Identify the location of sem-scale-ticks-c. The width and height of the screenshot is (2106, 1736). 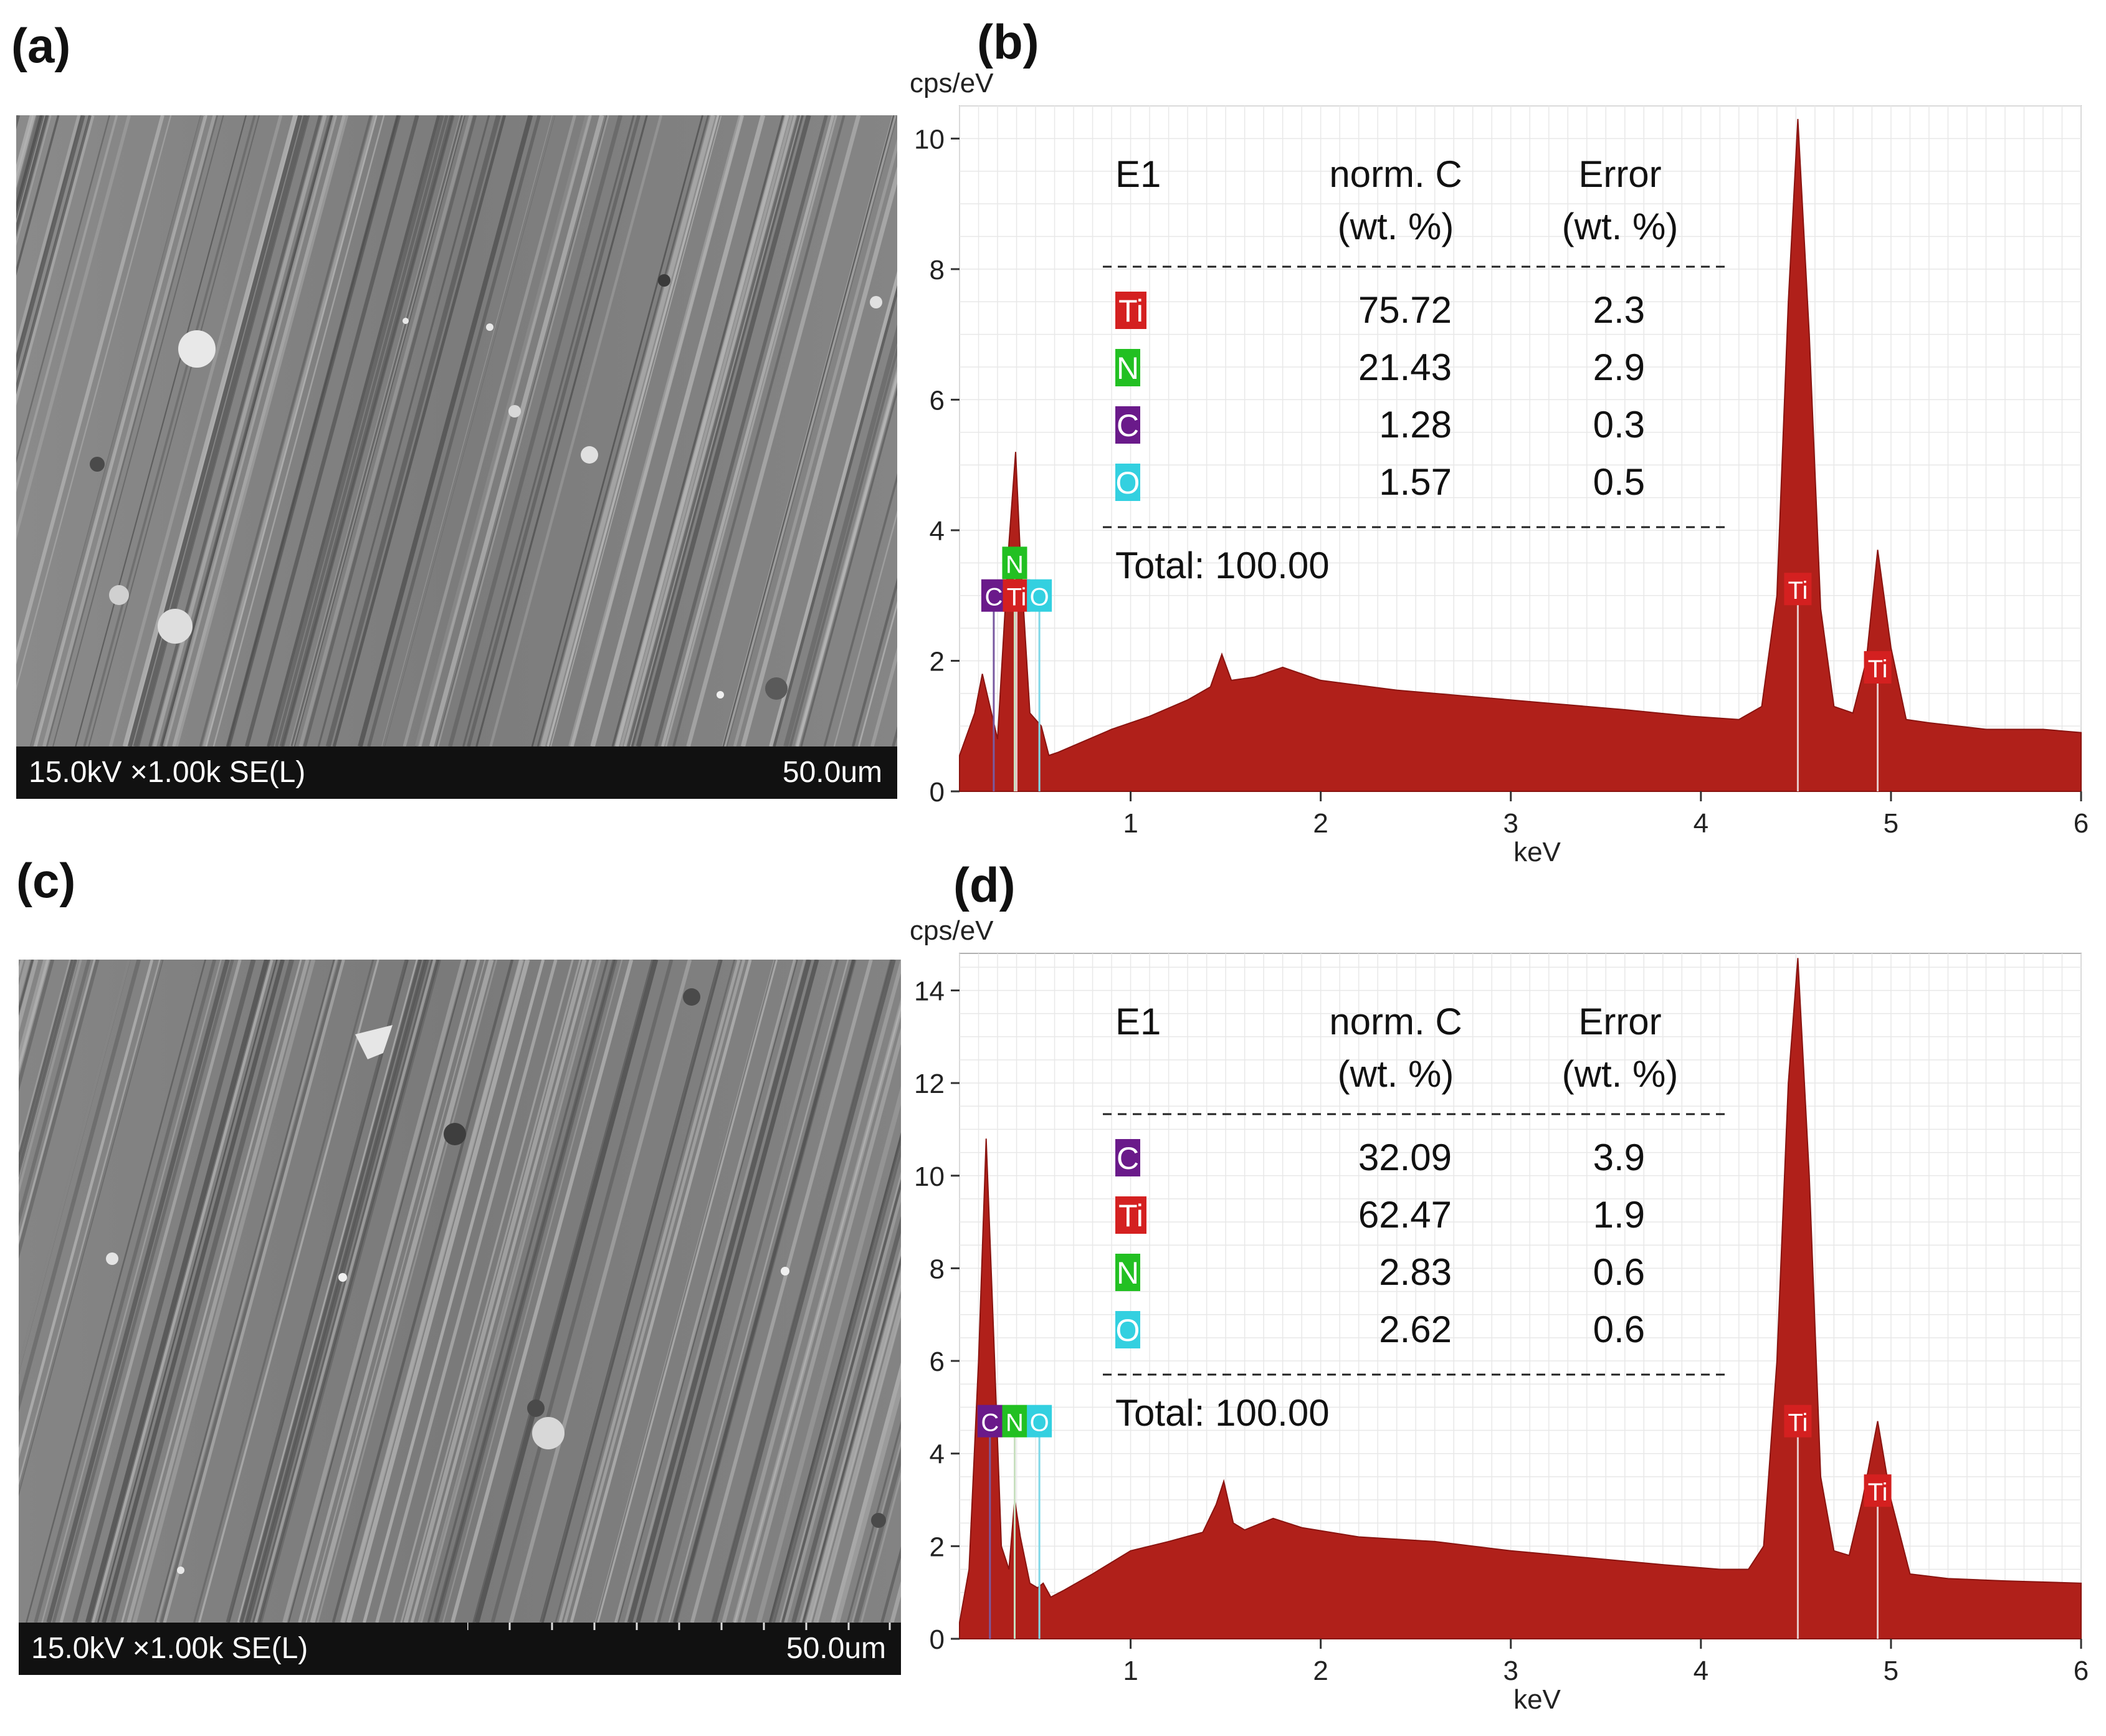
(679, 1626).